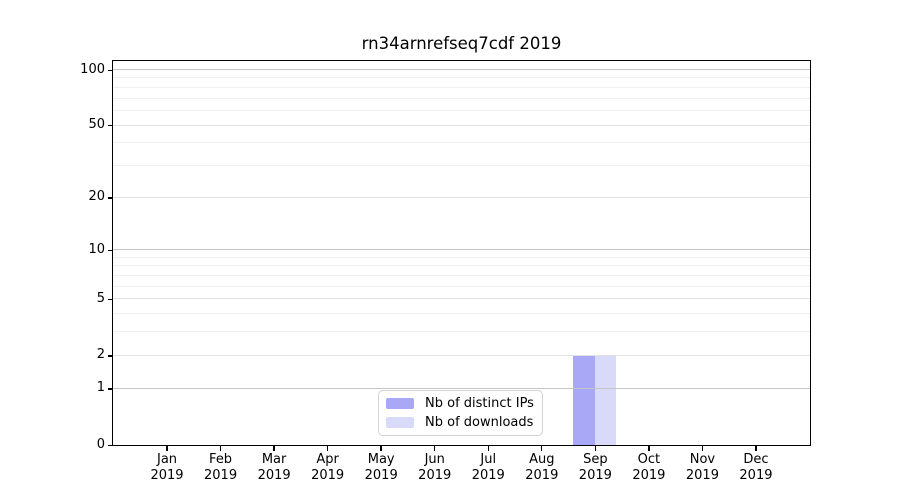  Describe the element at coordinates (327, 459) in the screenshot. I see `x-tick-month: Apr` at that location.